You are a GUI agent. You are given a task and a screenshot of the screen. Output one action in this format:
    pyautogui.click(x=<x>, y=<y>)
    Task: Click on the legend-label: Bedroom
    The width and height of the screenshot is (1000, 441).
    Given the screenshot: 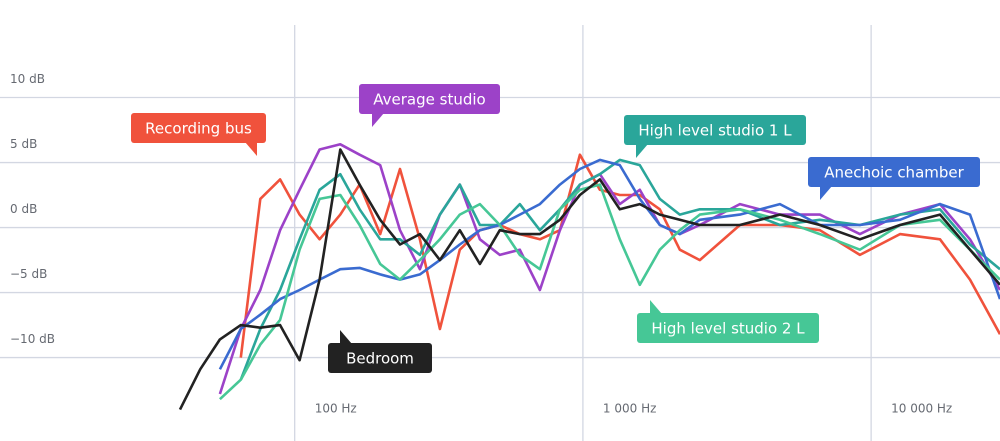 What is the action you would take?
    pyautogui.click(x=380, y=359)
    